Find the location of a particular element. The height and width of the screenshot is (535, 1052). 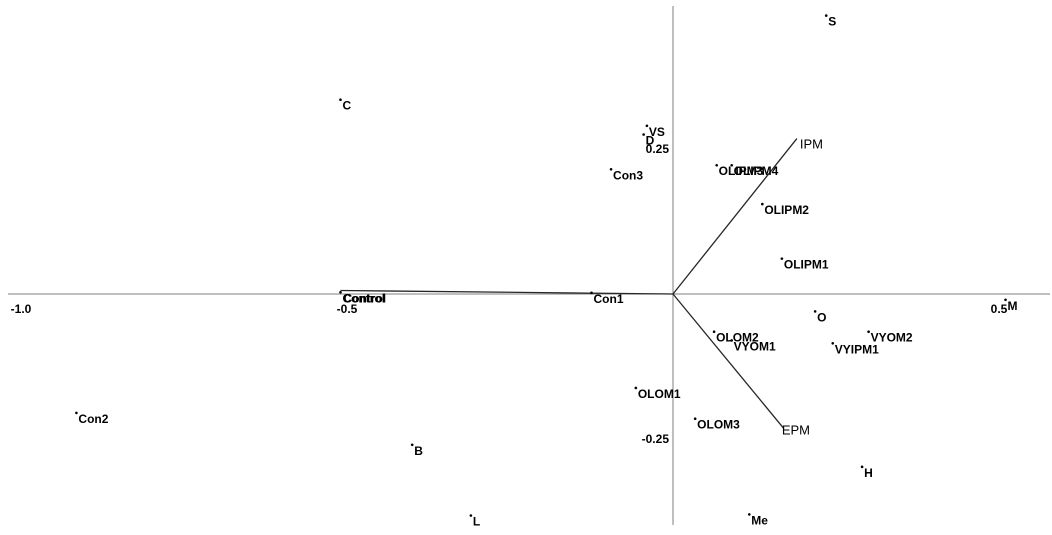

point-label: B is located at coordinates (418, 451).